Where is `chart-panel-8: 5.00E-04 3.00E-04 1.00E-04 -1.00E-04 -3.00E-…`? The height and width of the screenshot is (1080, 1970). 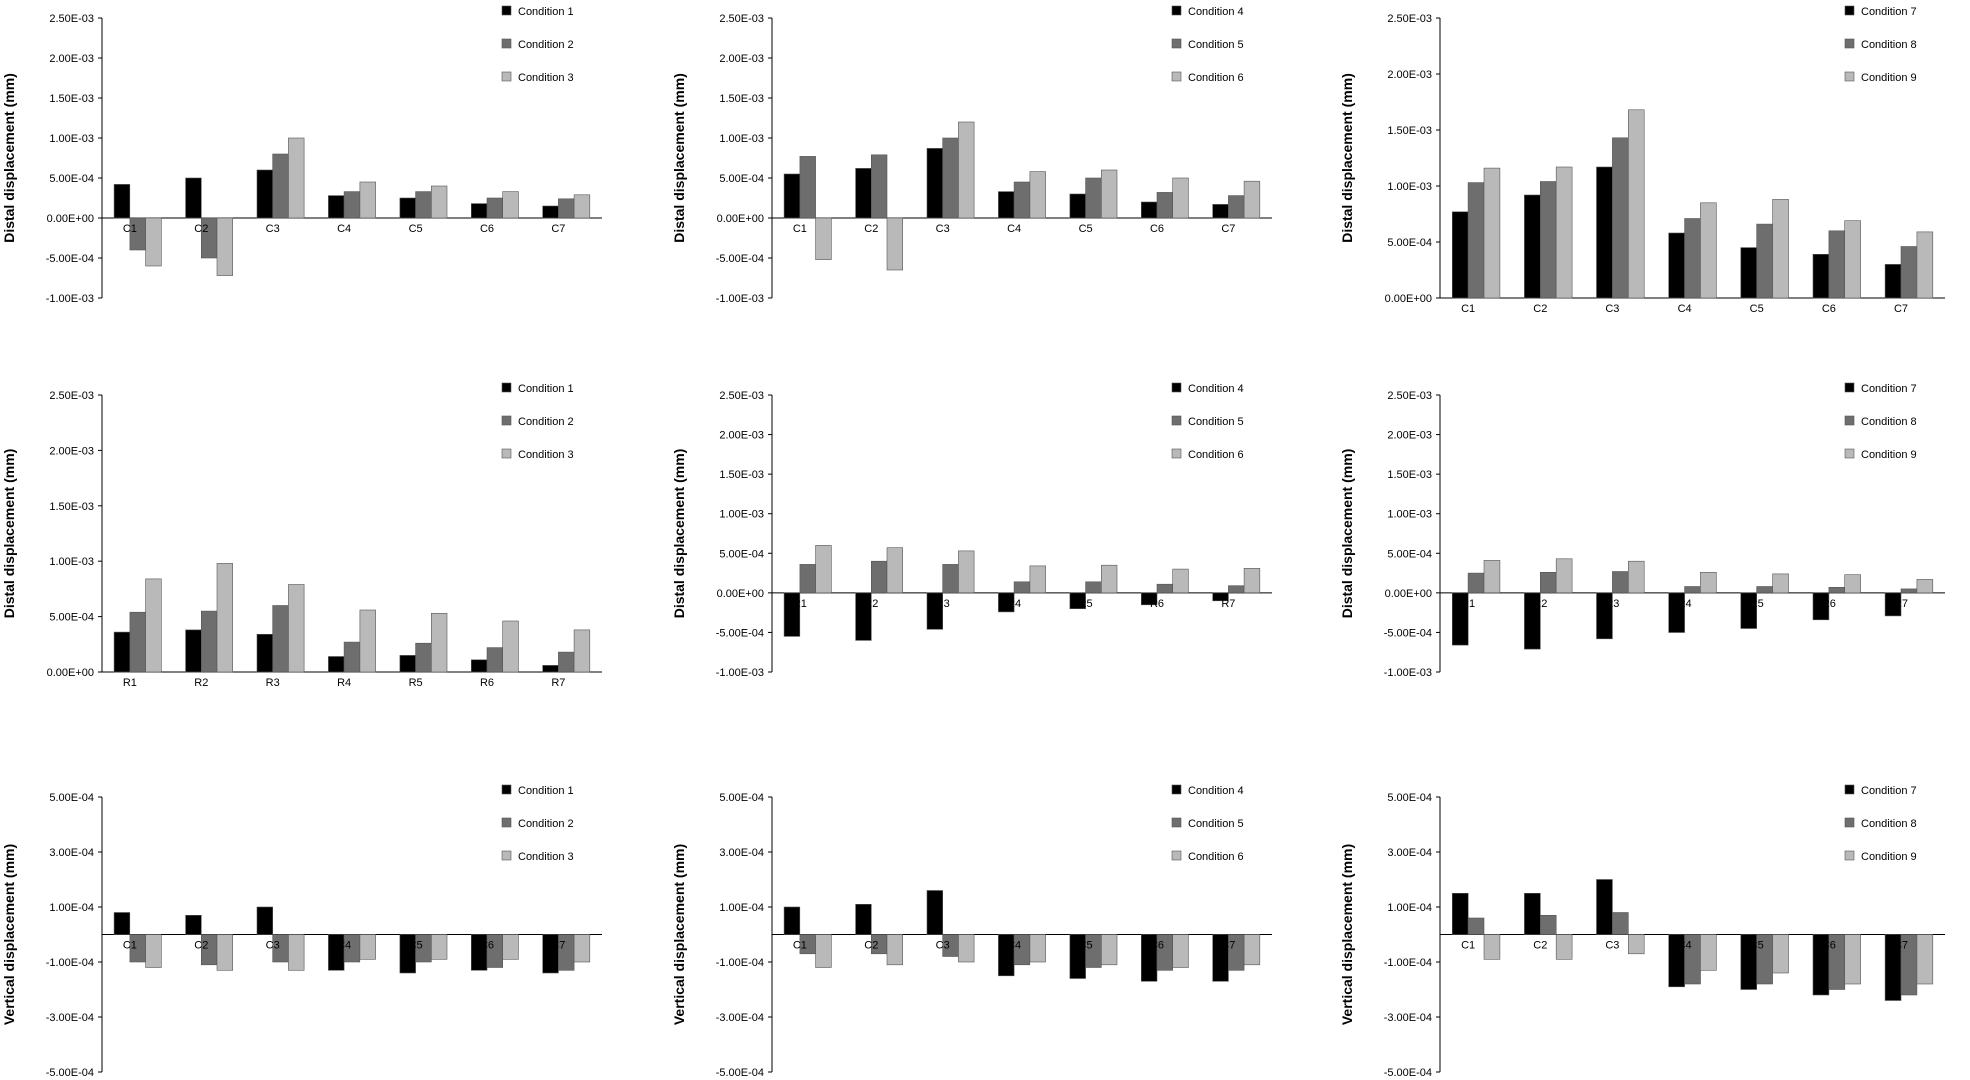
chart-panel-8: 5.00E-04 3.00E-04 1.00E-04 -1.00E-04 -3.00E-… is located at coordinates (971, 931).